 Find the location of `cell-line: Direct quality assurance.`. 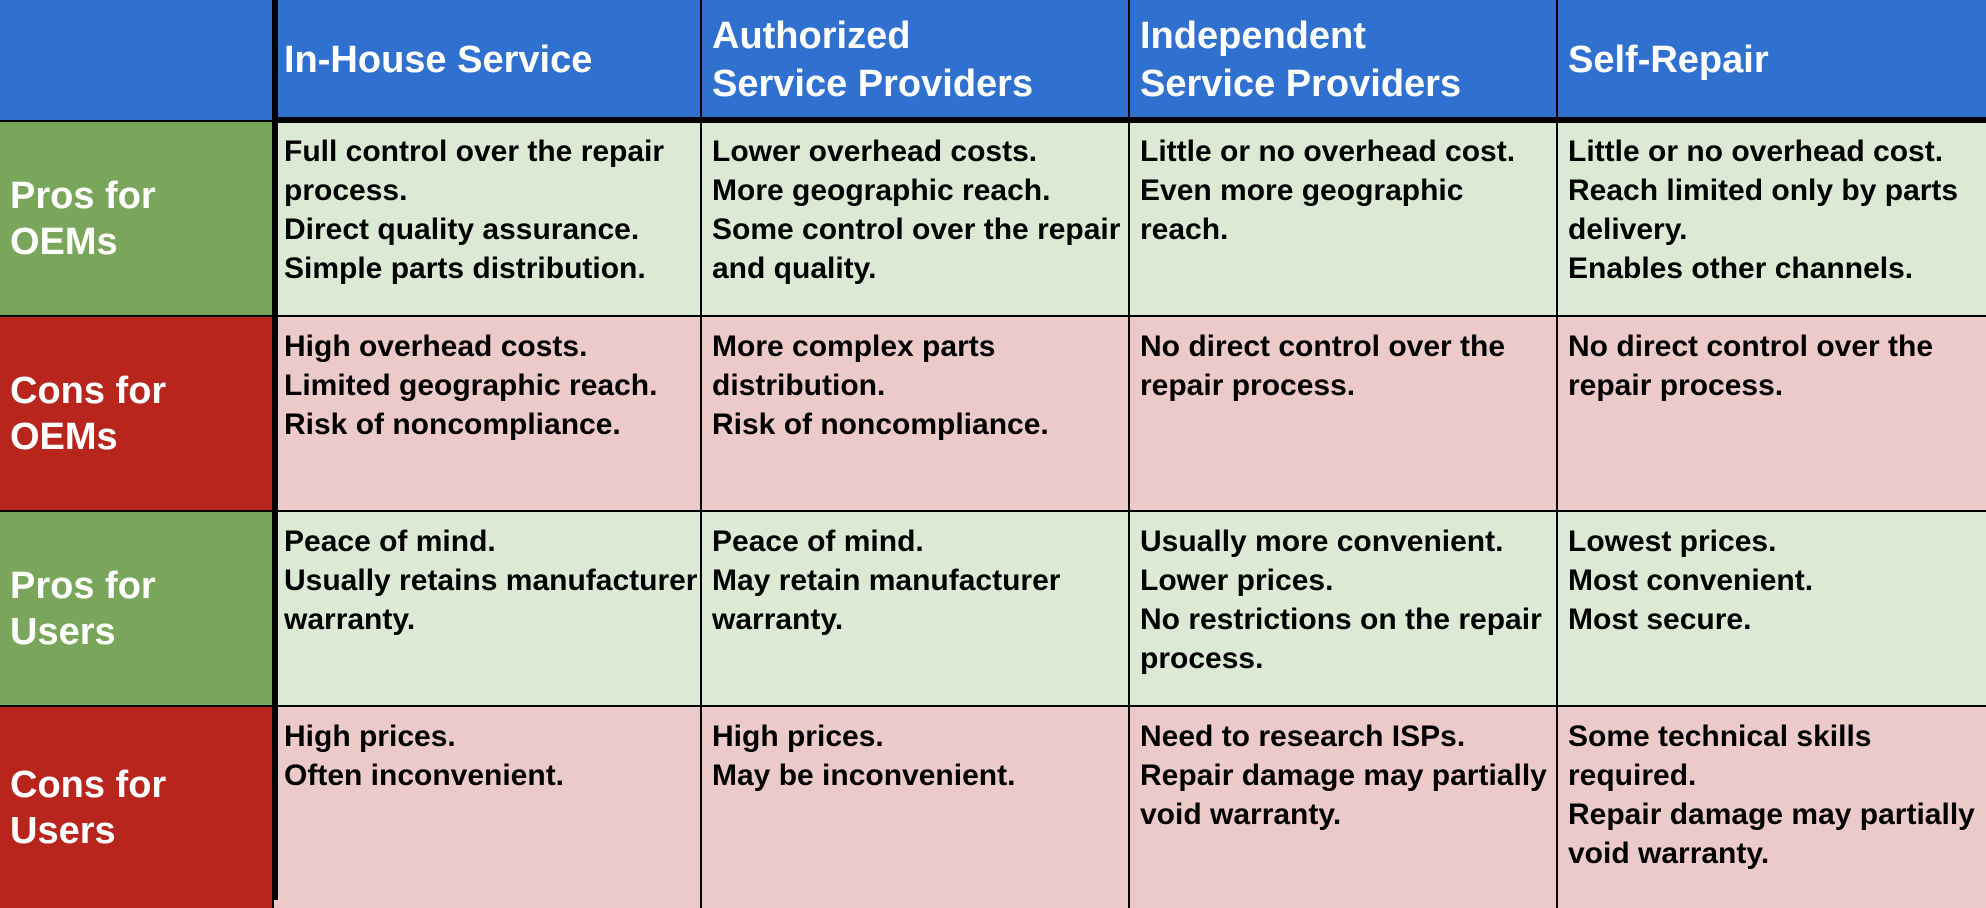

cell-line: Direct quality assurance. is located at coordinates (462, 229).